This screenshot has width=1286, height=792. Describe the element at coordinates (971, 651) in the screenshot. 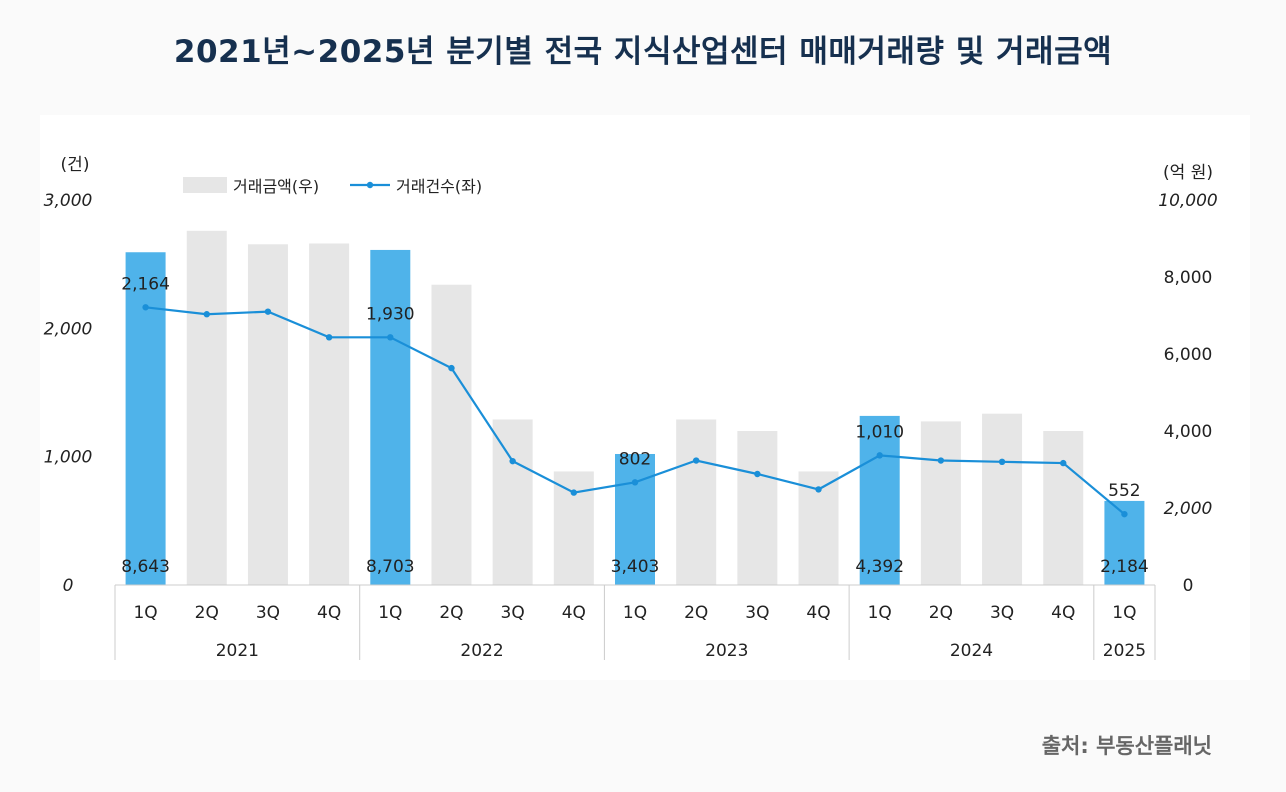

I see `x-year-label-3: 2024` at that location.